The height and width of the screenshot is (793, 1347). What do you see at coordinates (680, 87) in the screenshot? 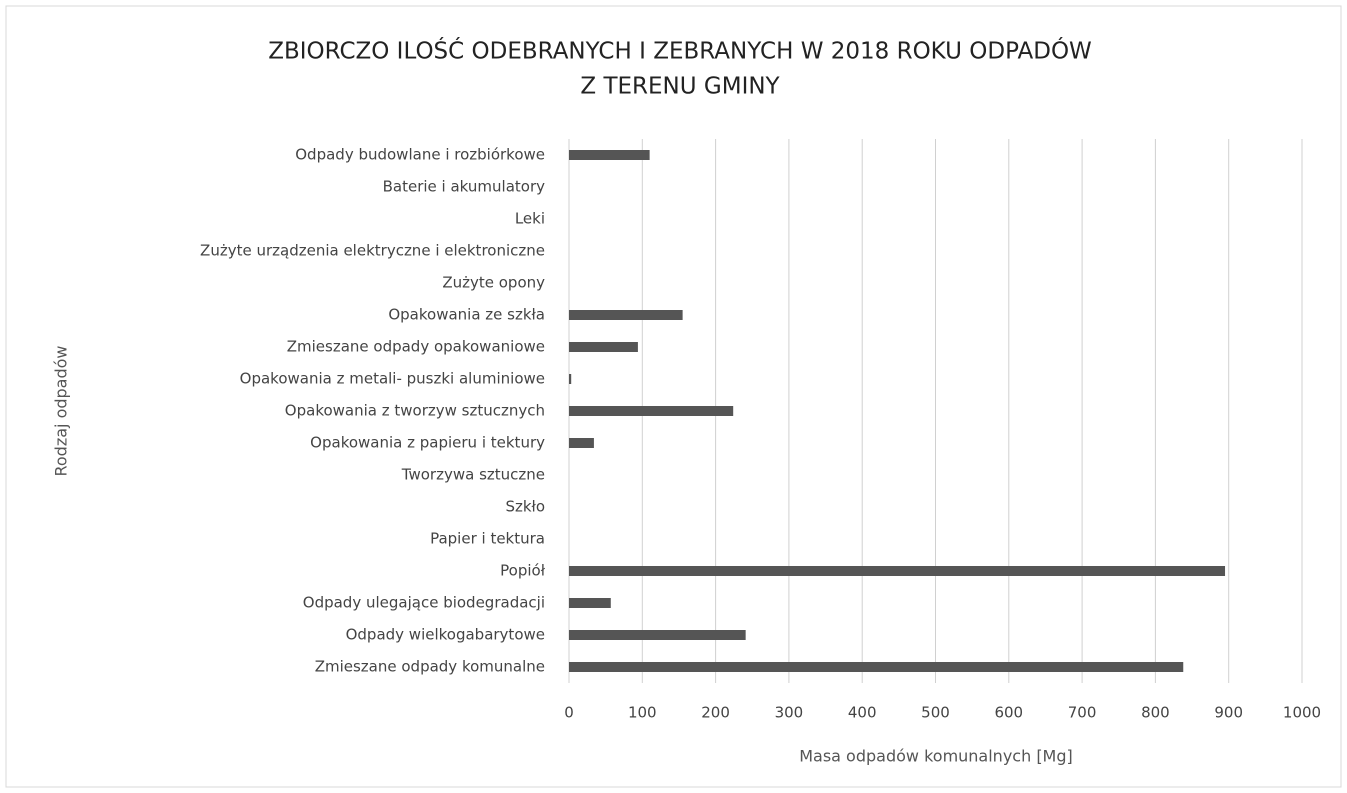
I see `chart-title: Z TERENU GMINY` at bounding box center [680, 87].